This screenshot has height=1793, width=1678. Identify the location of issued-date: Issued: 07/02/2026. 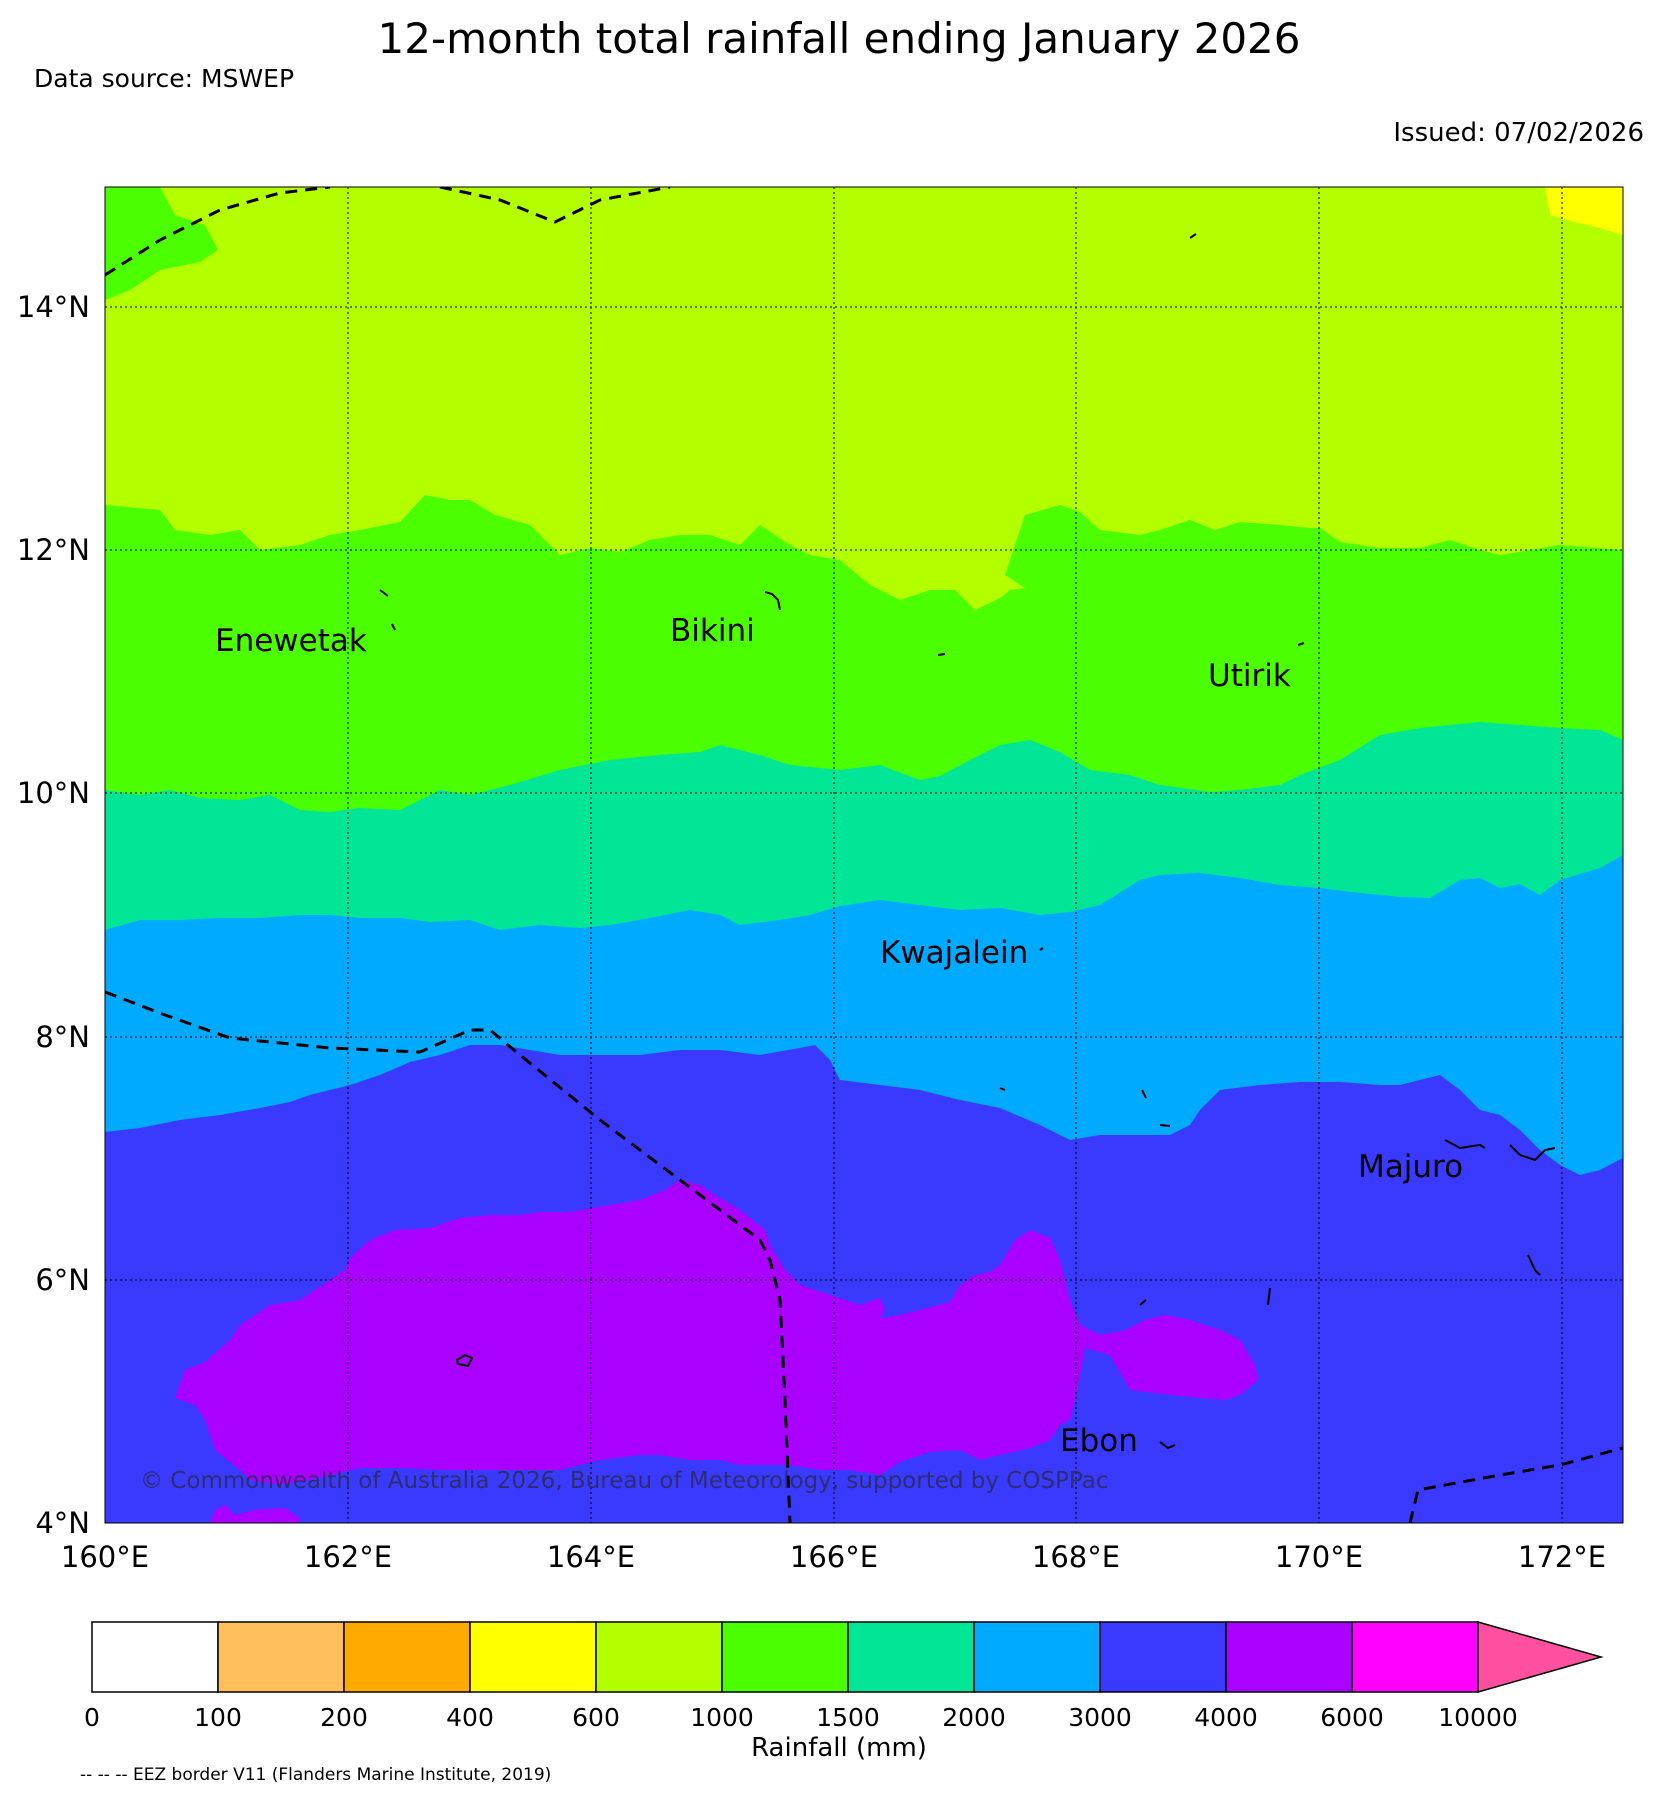
(1518, 133).